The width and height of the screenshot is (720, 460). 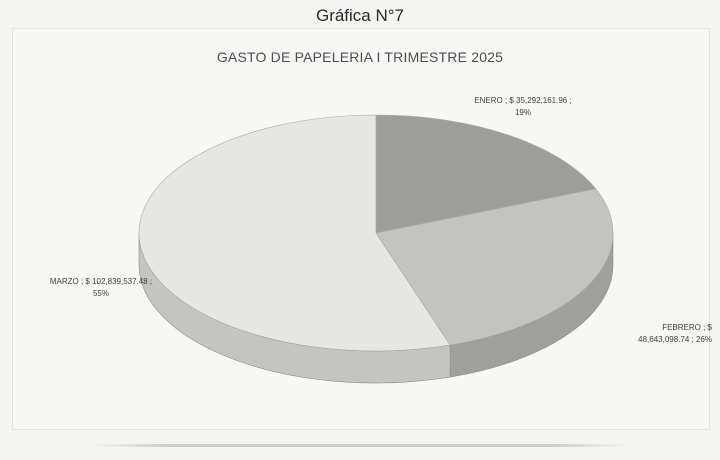 I want to click on pie-slice-febrero, so click(x=494, y=267).